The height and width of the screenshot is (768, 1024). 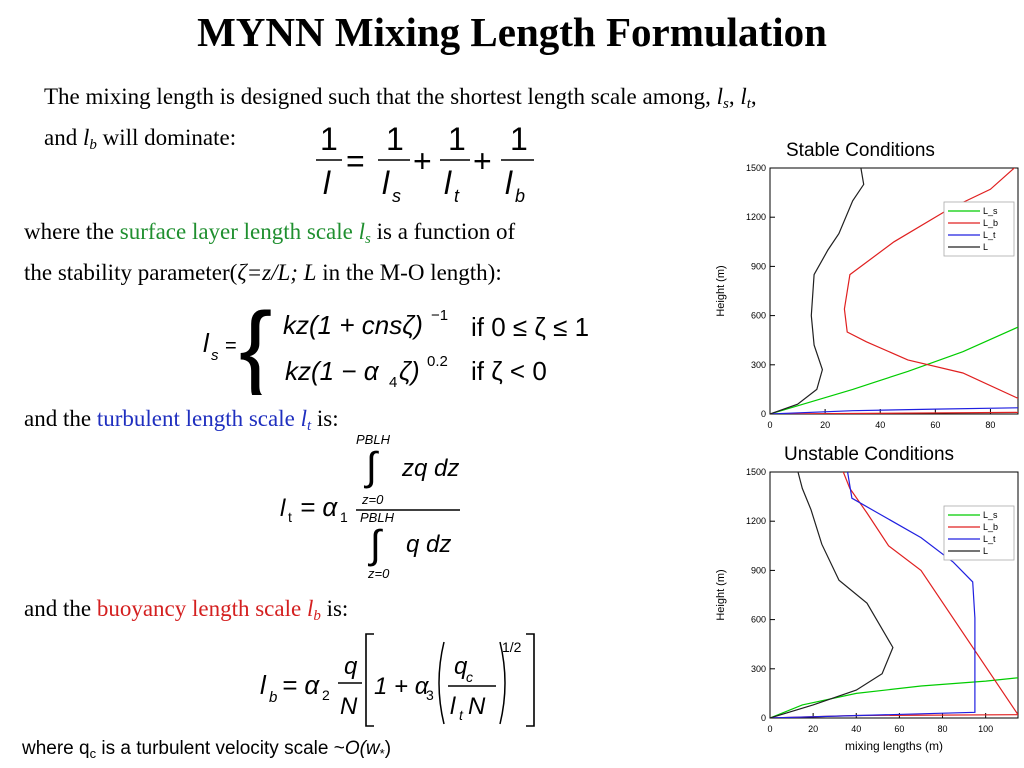 What do you see at coordinates (378, 573) in the screenshot?
I see `lt-den-lower: z=0` at bounding box center [378, 573].